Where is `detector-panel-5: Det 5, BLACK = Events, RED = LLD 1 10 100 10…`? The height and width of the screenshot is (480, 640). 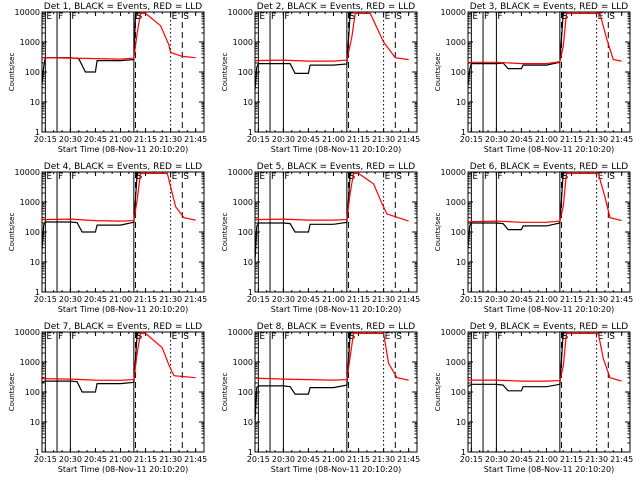
detector-panel-5: Det 5, BLACK = Events, RED = LLD 1 10 100 10… is located at coordinates (320, 238).